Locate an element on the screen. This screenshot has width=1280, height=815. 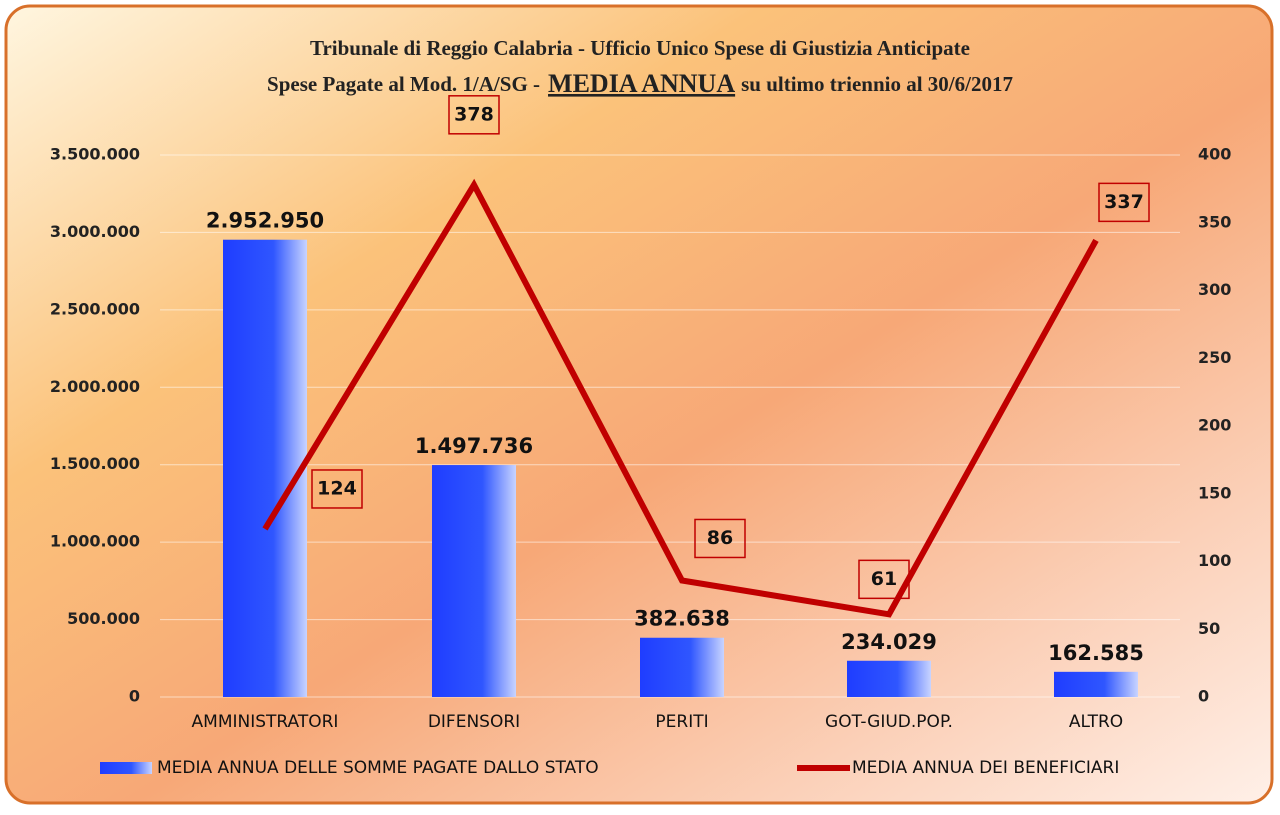
line-value-label: 378 is located at coordinates (474, 114).